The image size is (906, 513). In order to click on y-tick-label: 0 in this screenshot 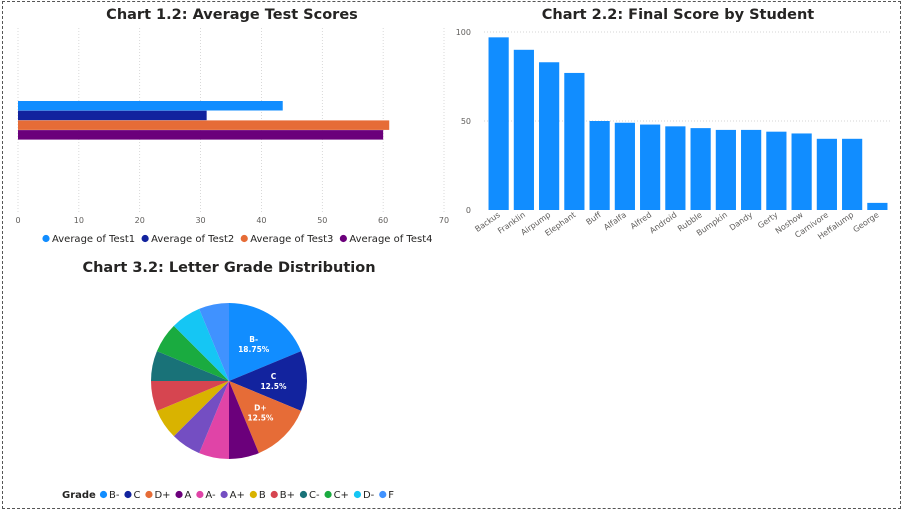, I will do `click(468, 210)`.